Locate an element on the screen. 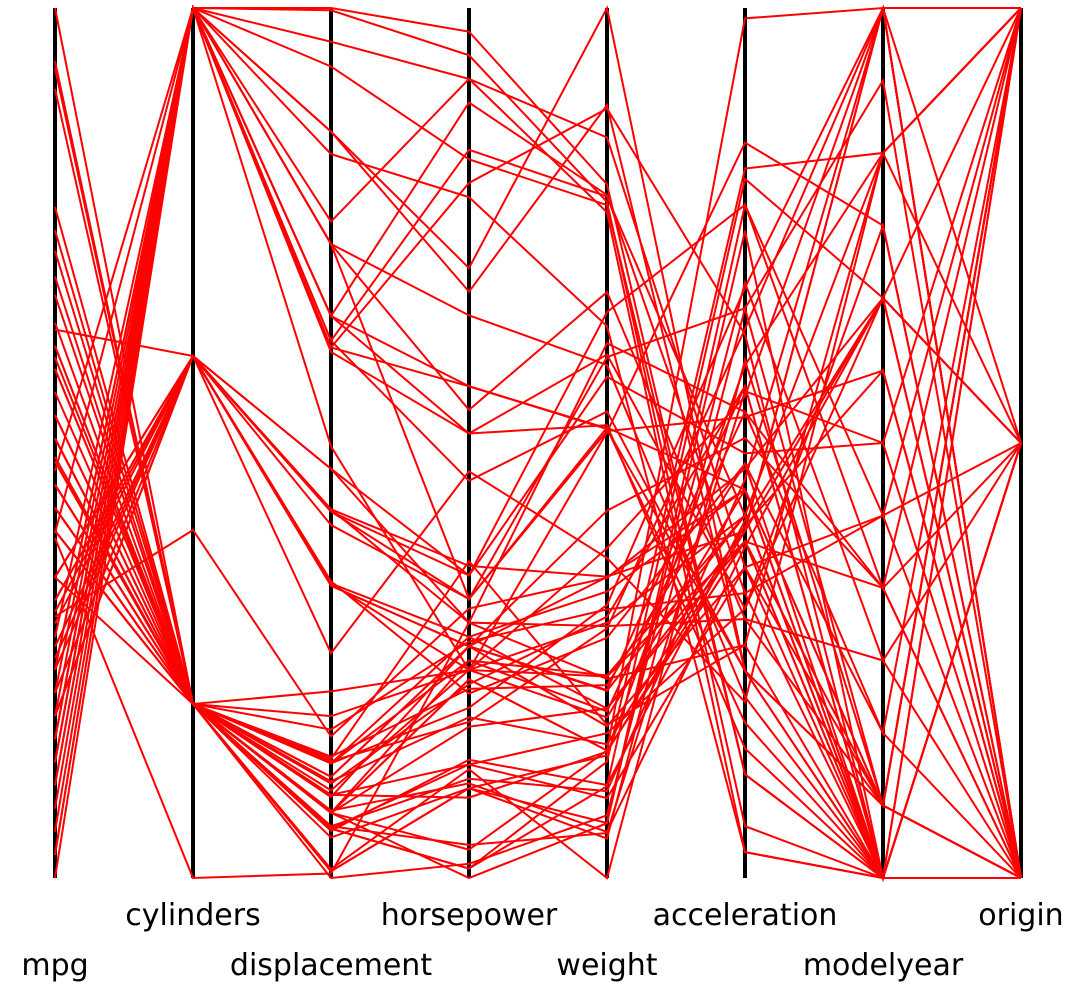  axis-label: modelyear is located at coordinates (883, 965).